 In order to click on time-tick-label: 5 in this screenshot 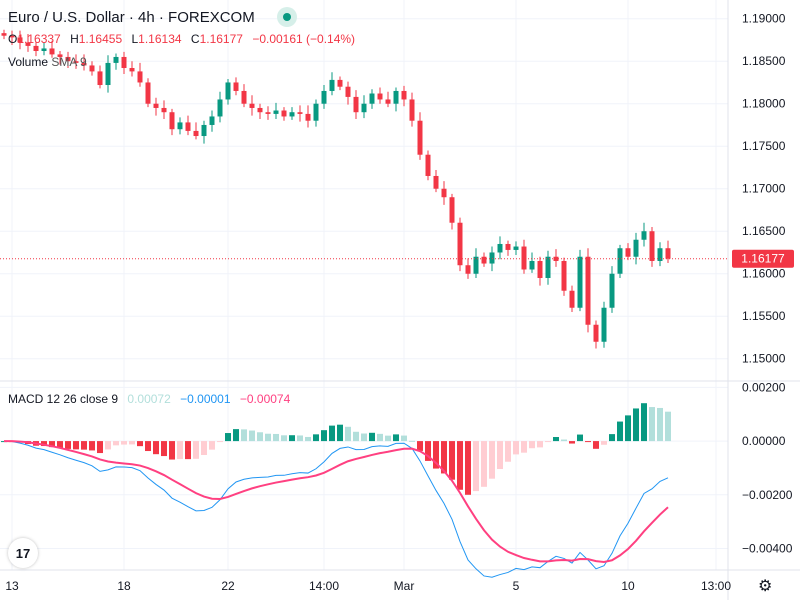, I will do `click(516, 586)`.